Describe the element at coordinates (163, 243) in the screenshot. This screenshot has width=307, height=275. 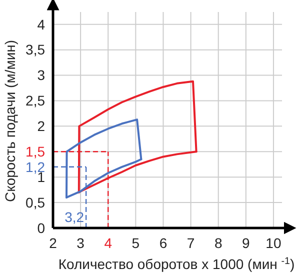
I see `x-tick-label: 6` at that location.